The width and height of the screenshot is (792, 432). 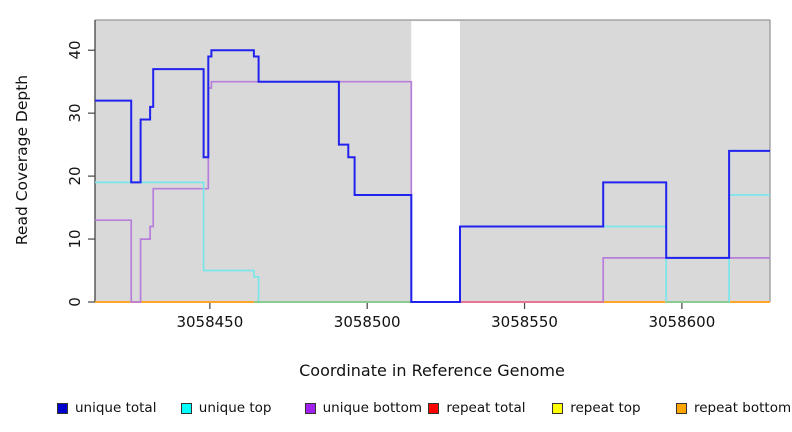 I want to click on legend-item-repeat-bottom: repeat bottom, so click(x=733, y=408).